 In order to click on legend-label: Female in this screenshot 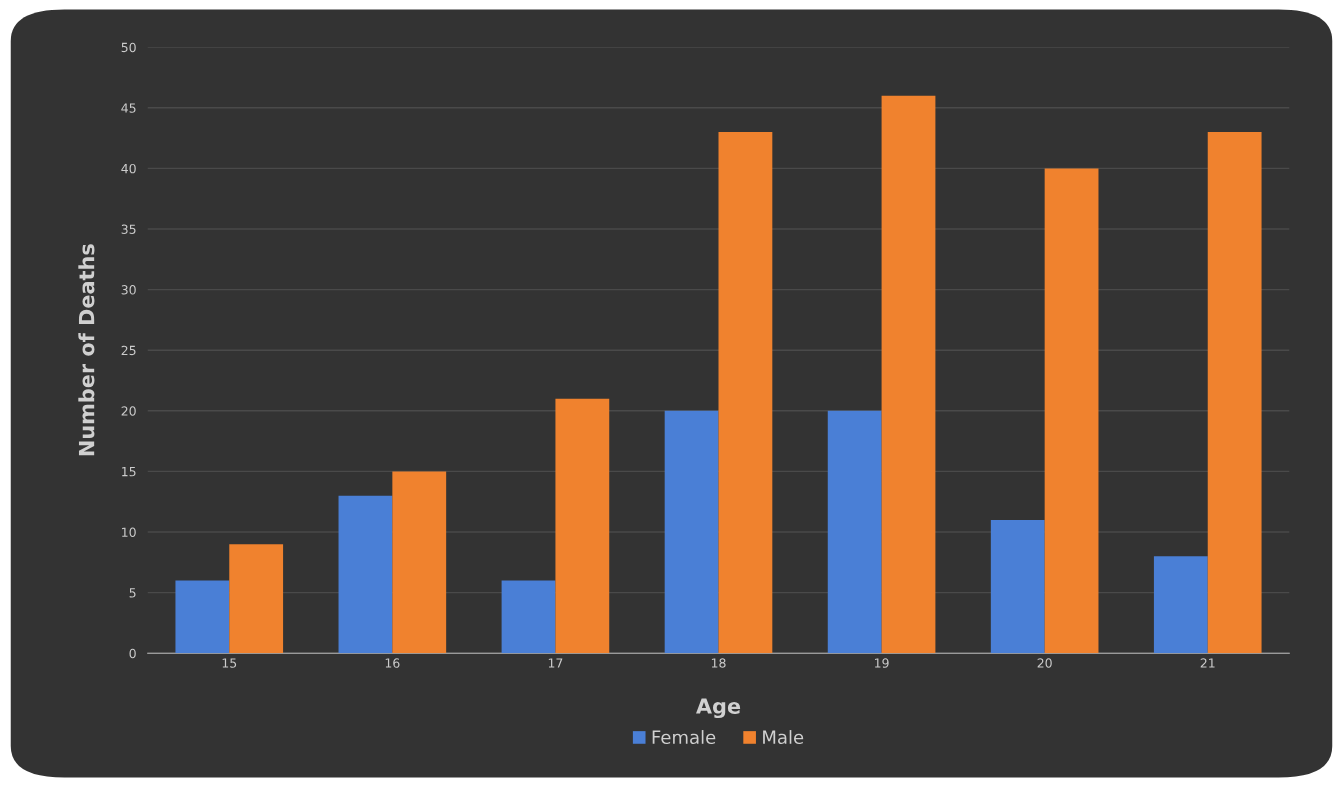, I will do `click(684, 737)`.